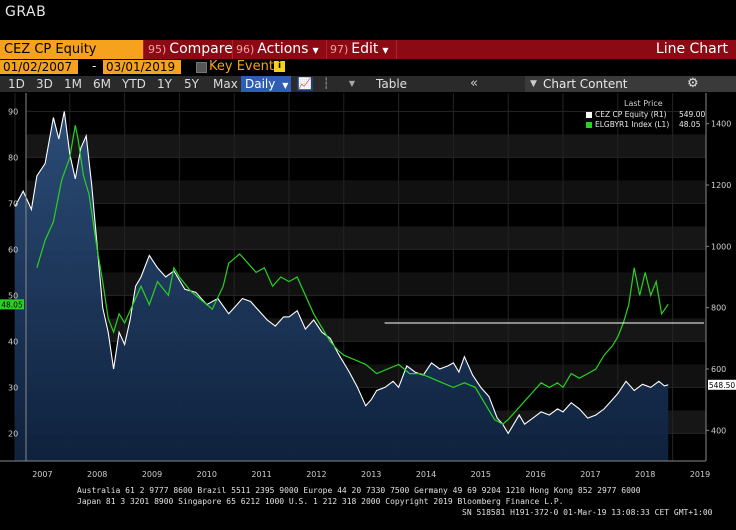  I want to click on menu-number: 96), so click(245, 49).